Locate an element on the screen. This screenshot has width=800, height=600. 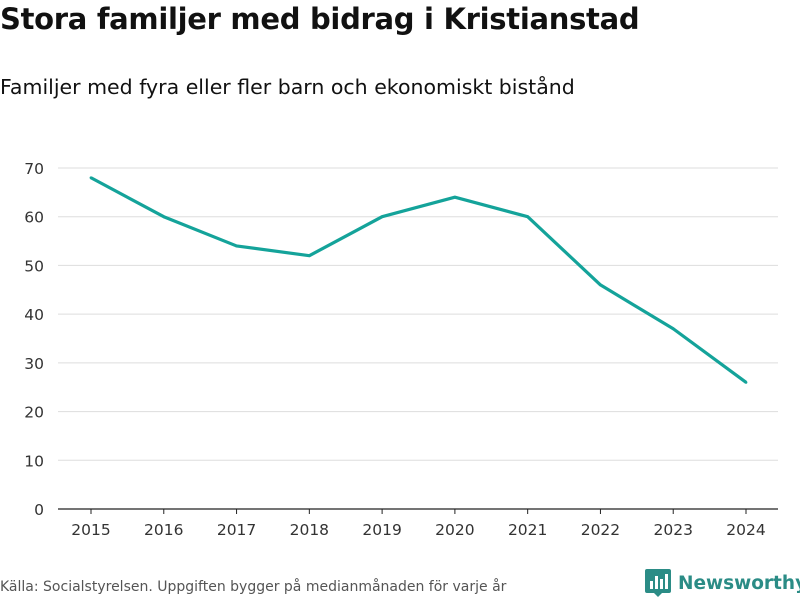
y-tick-label: 10 is located at coordinates (34, 461).